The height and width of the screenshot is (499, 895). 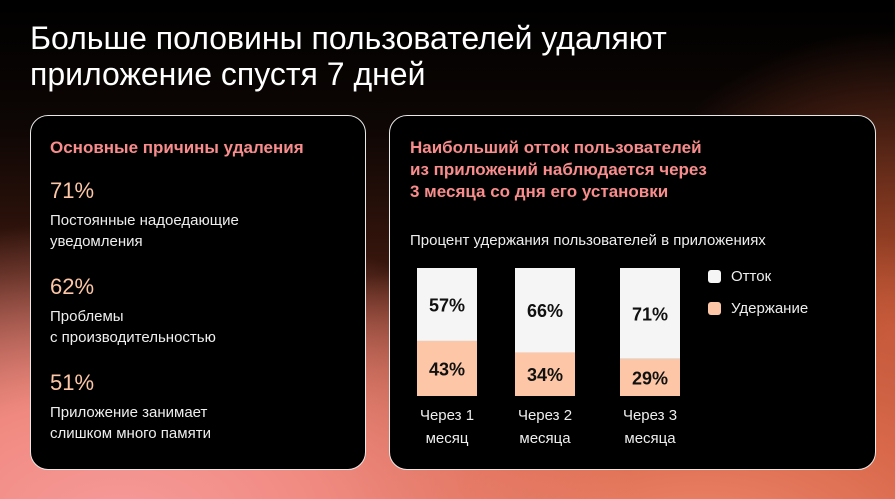 What do you see at coordinates (650, 415) in the screenshot?
I see `category-label: Через 3` at bounding box center [650, 415].